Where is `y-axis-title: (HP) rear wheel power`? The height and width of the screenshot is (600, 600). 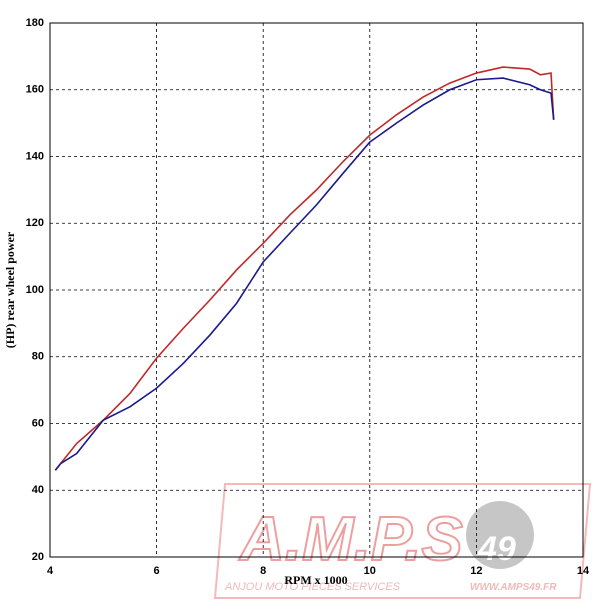 y-axis-title: (HP) rear wheel power is located at coordinates (10, 289).